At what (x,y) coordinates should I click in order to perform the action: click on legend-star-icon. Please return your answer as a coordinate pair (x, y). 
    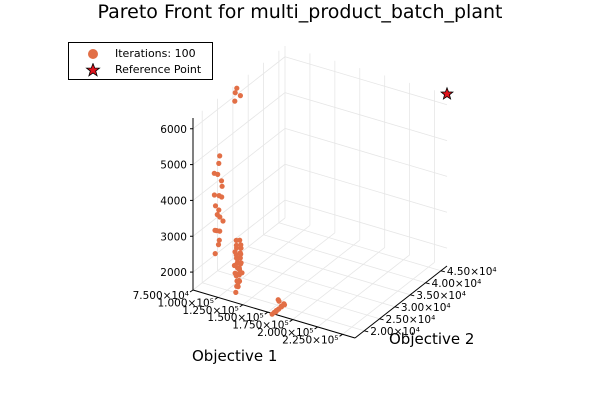
    Looking at the image, I should click on (93, 70).